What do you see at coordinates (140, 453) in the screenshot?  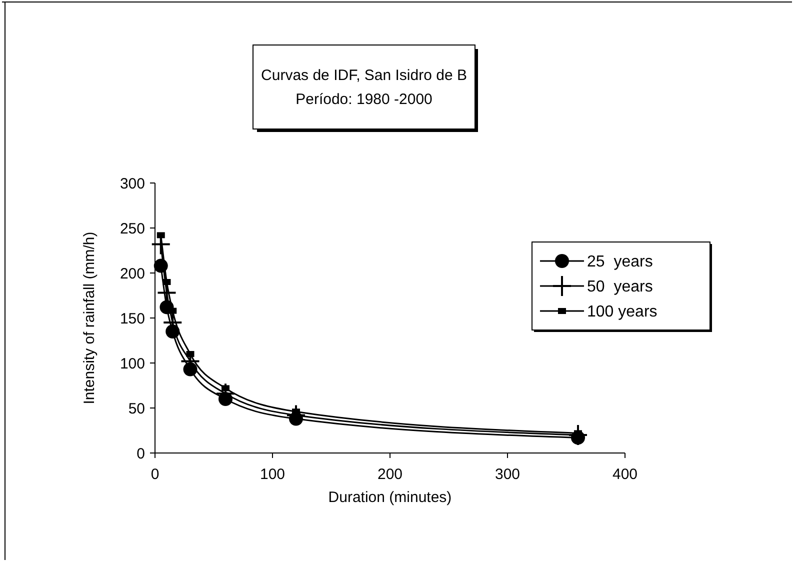 I see `y-tick-label: 0` at bounding box center [140, 453].